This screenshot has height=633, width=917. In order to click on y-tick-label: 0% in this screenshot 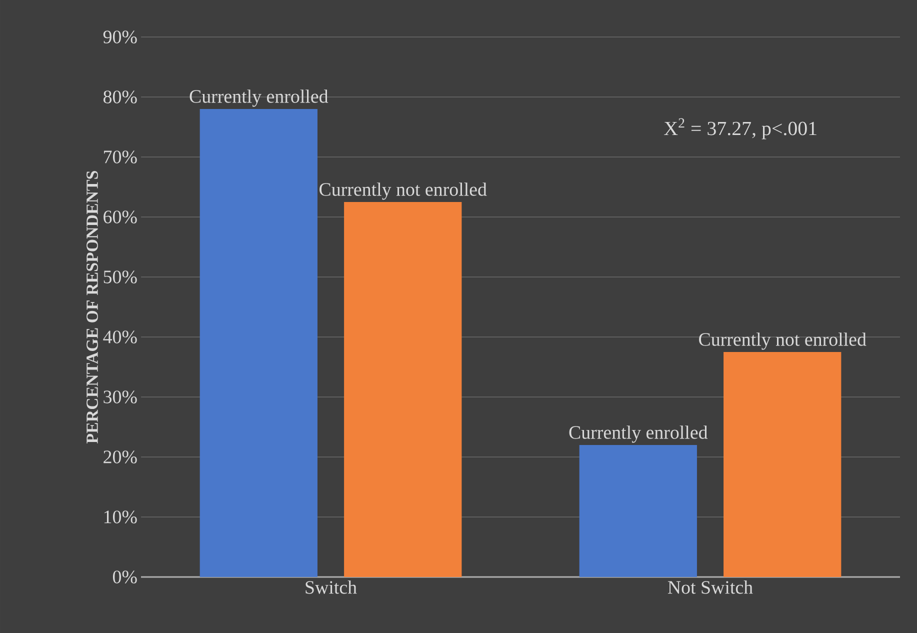, I will do `click(124, 577)`.